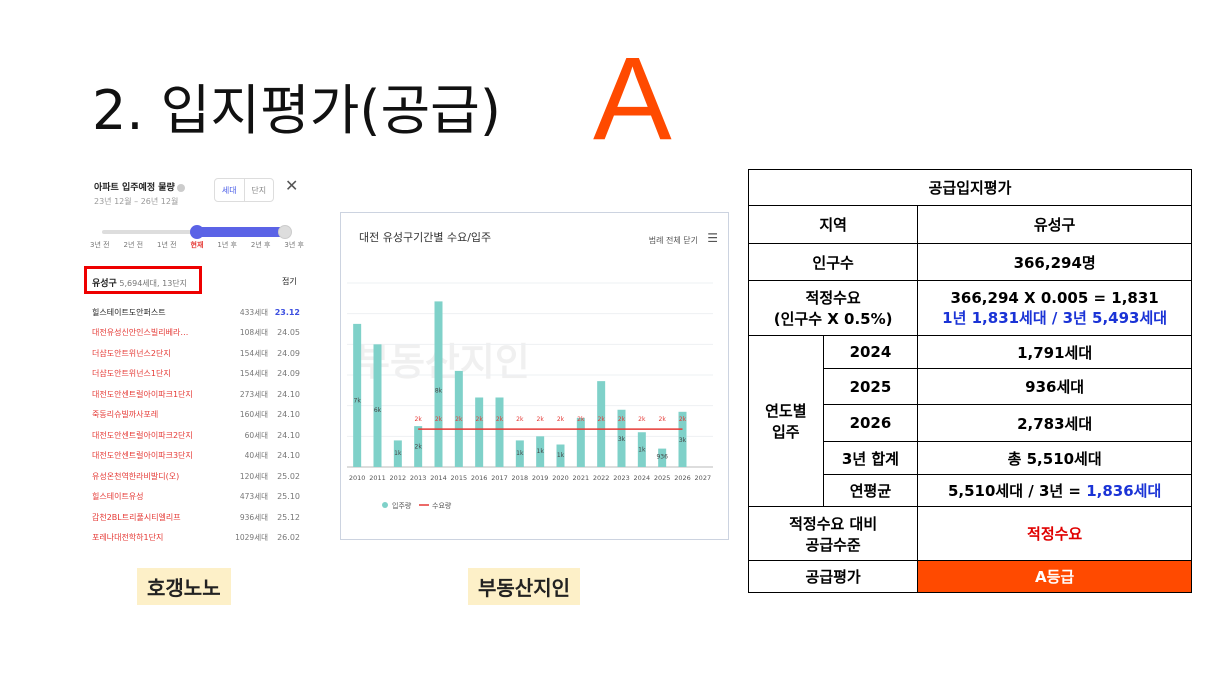  I want to click on panel-title: 아파트 입주예정 물량, so click(139, 186).